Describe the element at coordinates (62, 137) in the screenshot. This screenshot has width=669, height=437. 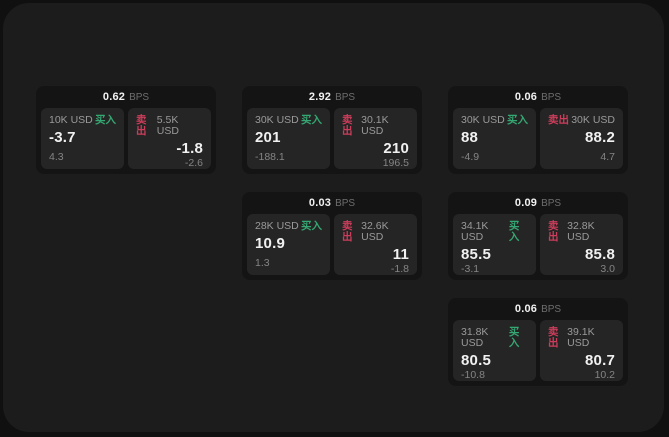
I see `buy-price: -3.7` at that location.